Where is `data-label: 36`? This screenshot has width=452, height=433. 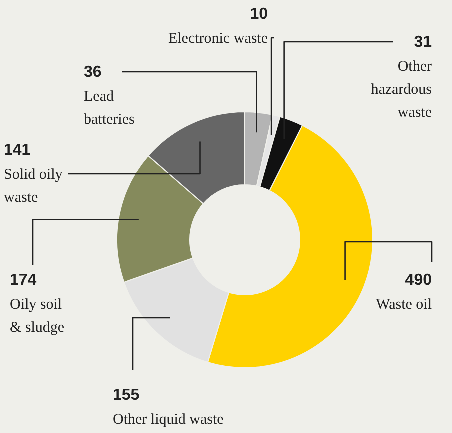
data-label: 36 is located at coordinates (93, 72).